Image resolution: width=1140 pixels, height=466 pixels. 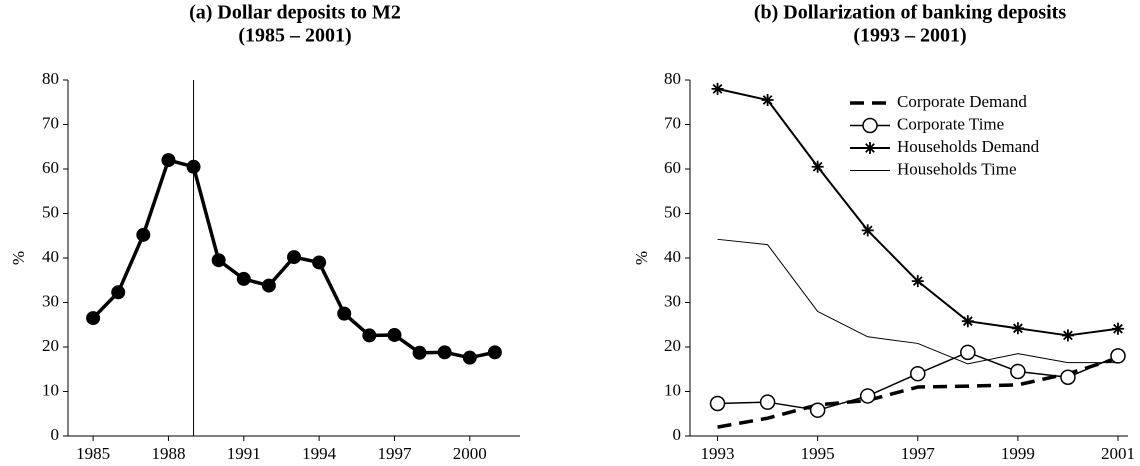 I want to click on chart-title: (a) Dollar deposits to M2, so click(x=295, y=13).